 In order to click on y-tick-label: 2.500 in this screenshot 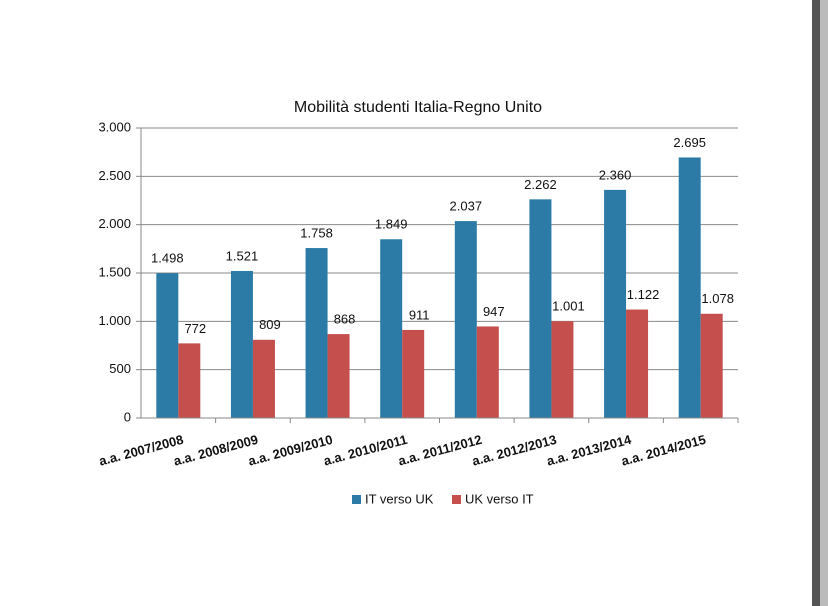, I will do `click(114, 175)`.